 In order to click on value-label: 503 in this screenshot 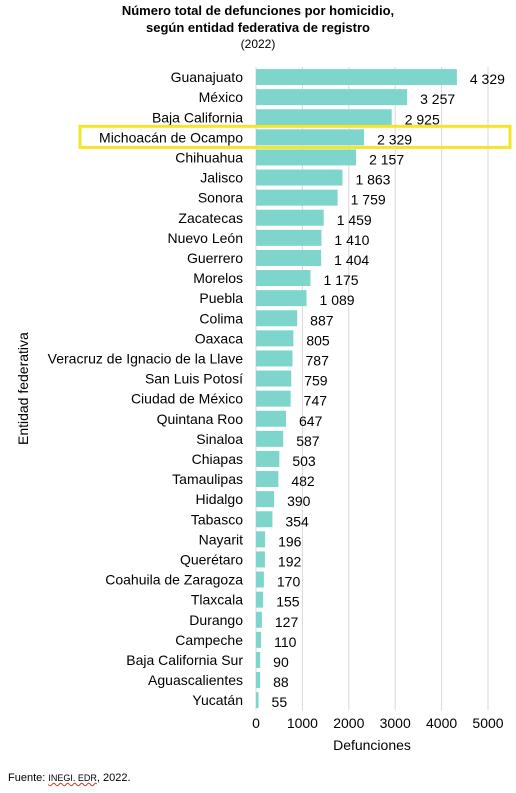, I will do `click(304, 461)`.